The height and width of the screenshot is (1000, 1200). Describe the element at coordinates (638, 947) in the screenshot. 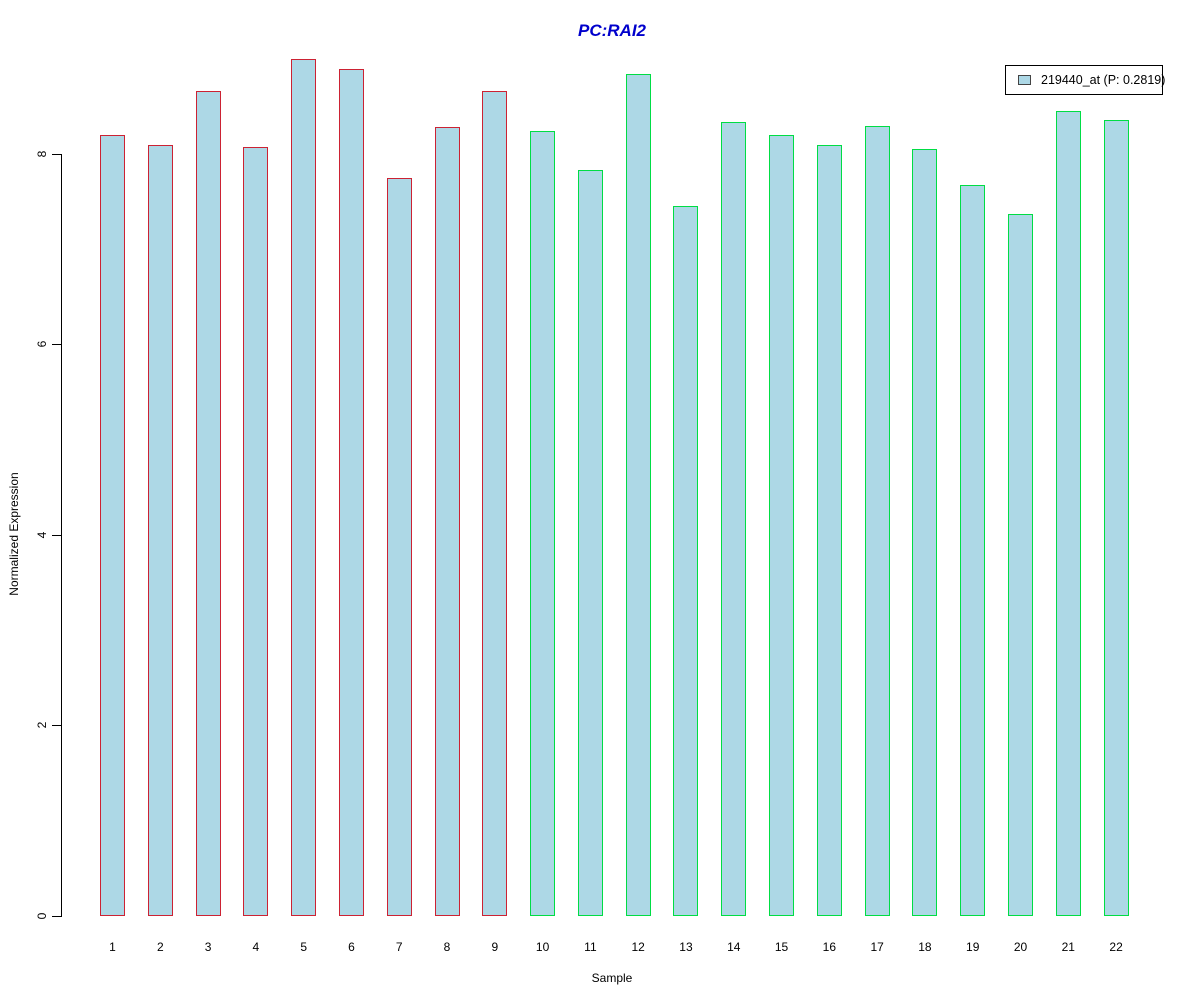

I see `x-category-label: 12` at that location.